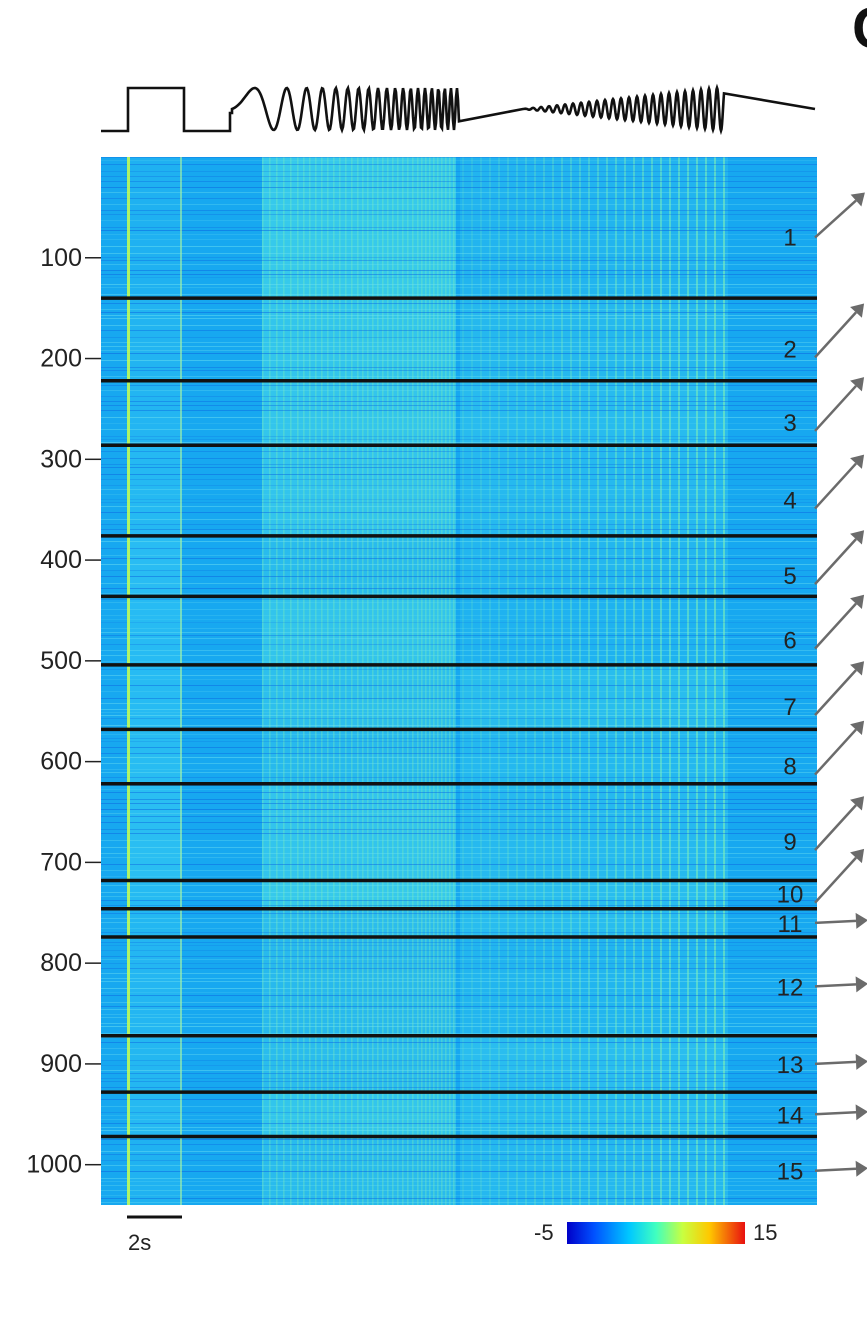 The image size is (867, 1327). Describe the element at coordinates (61, 661) in the screenshot. I see `y-tick-label: 500` at that location.